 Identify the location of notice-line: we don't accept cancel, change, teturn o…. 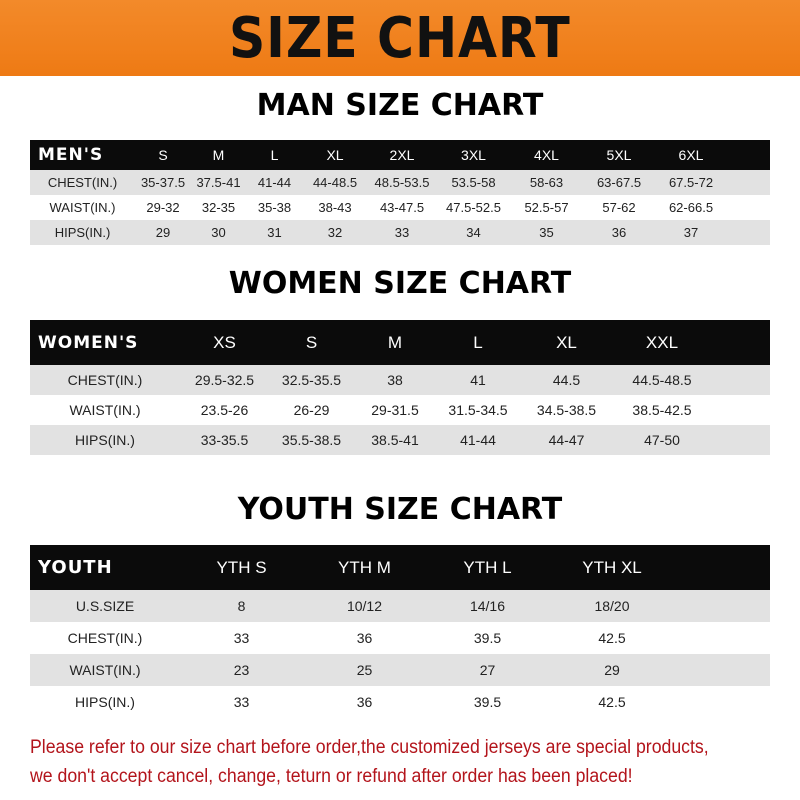
(331, 776).